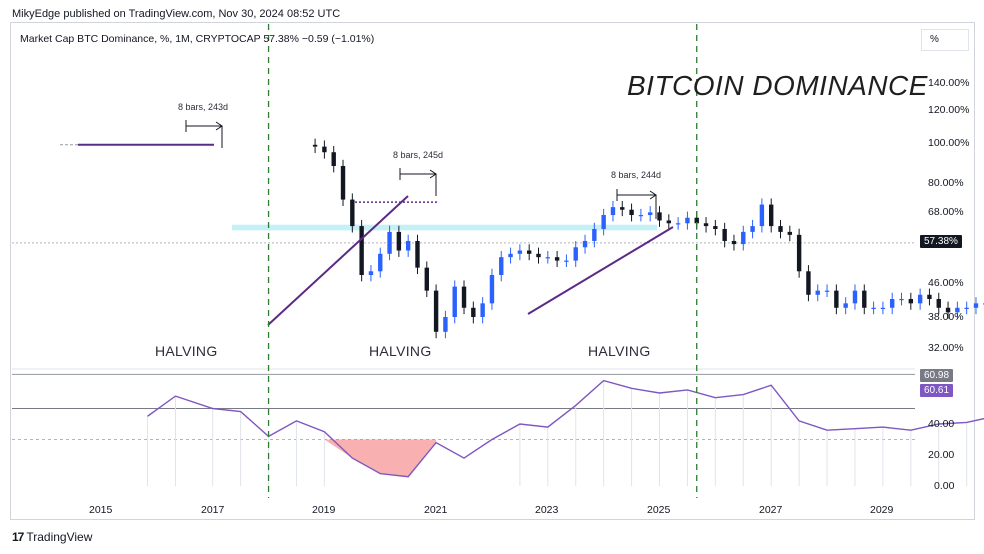 The width and height of the screenshot is (984, 554). Describe the element at coordinates (203, 107) in the screenshot. I see `measure-label-1: 8 bars, 243d` at that location.